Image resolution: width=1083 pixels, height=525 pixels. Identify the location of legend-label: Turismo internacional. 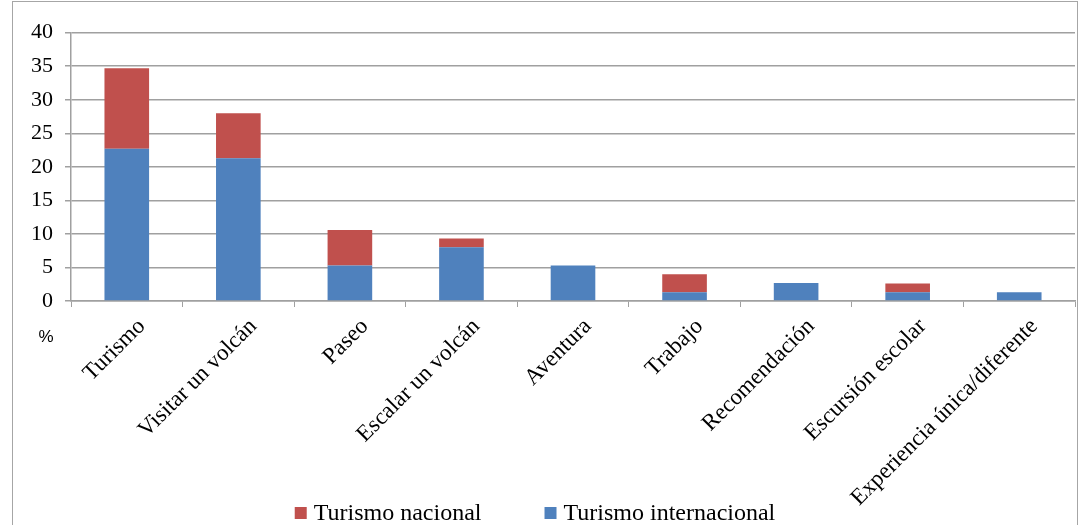
(669, 512).